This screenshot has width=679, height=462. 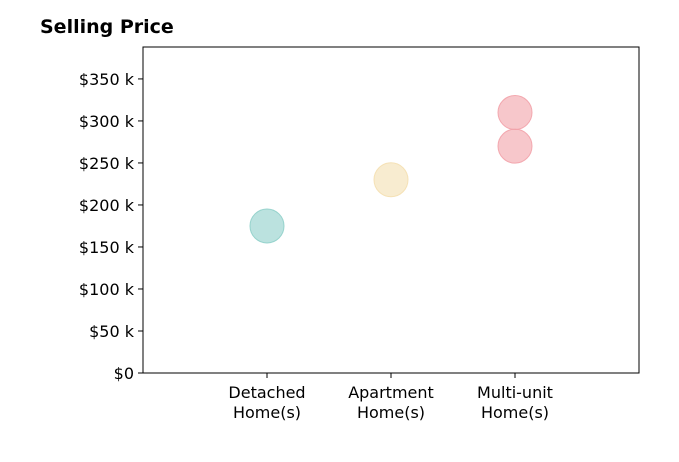 I want to click on x-tick-label: Multi-unit Home(s), so click(x=515, y=402).